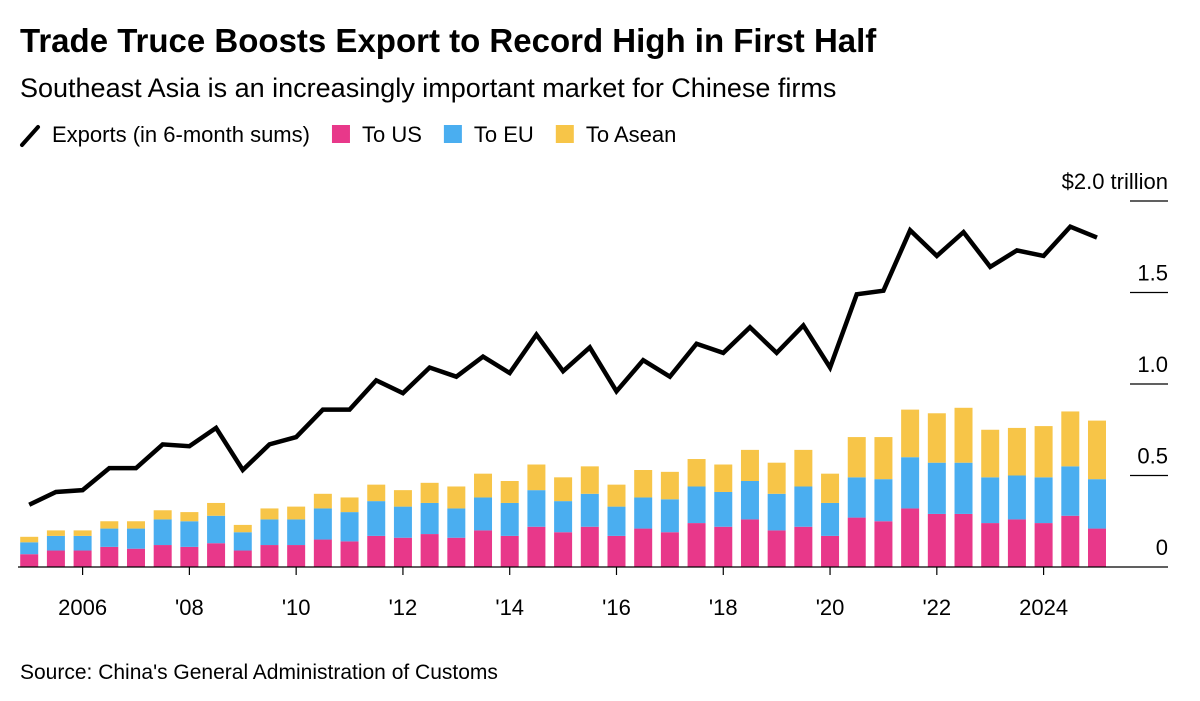 This screenshot has height=701, width=1200. I want to click on y-tick-label: 0.5, so click(1152, 456).